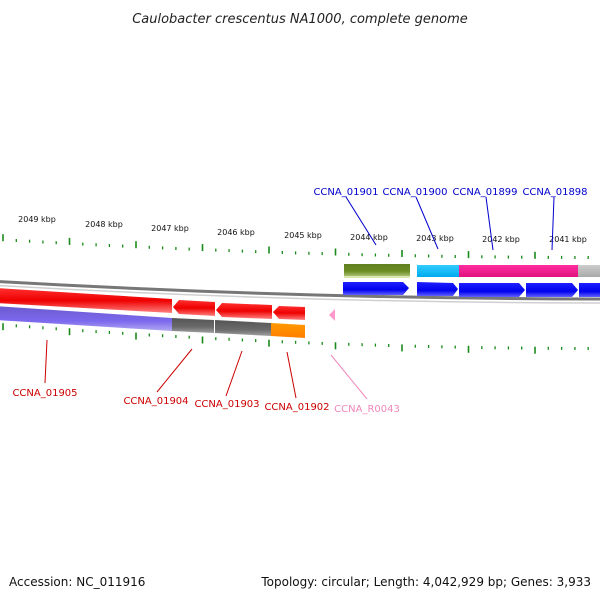  I want to click on gene-label-CCNA_01900: CCNA_01900, so click(414, 192).